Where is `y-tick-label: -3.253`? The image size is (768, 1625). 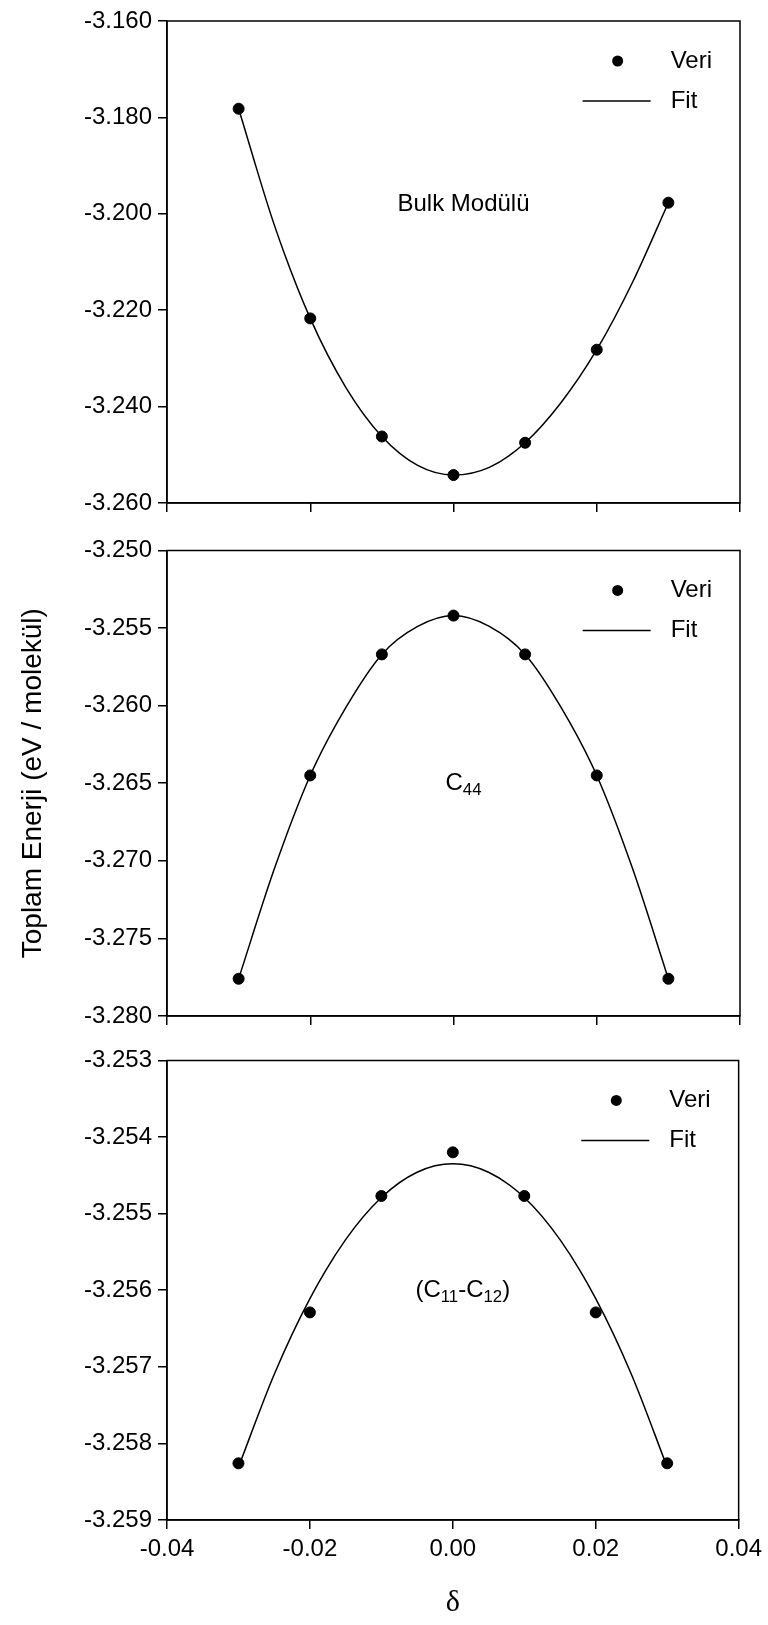
y-tick-label: -3.253 is located at coordinates (117, 1059).